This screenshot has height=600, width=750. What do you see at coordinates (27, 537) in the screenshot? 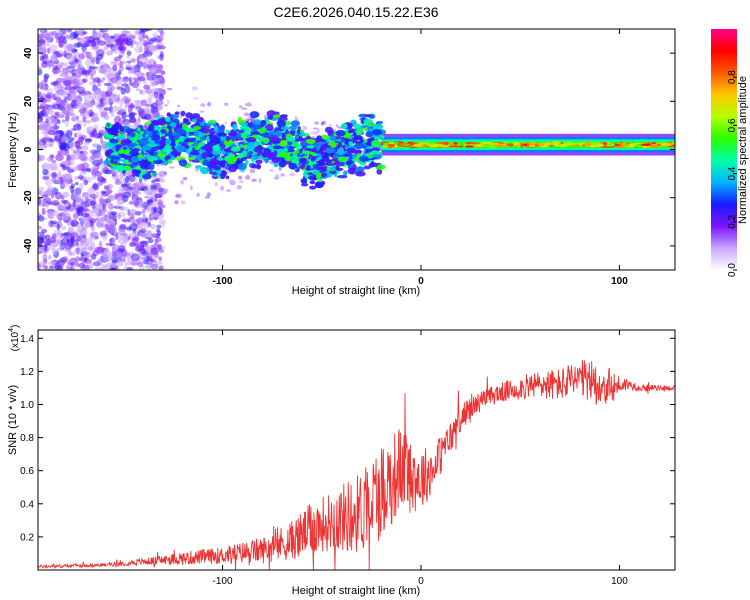
I see `y-tick-label: 0.2` at bounding box center [27, 537].